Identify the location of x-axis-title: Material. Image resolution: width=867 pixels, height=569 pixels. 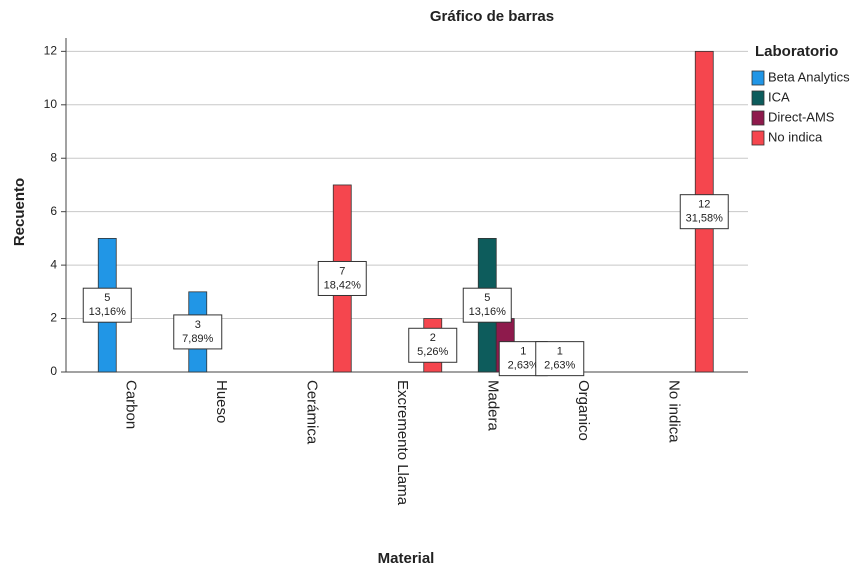
(406, 558).